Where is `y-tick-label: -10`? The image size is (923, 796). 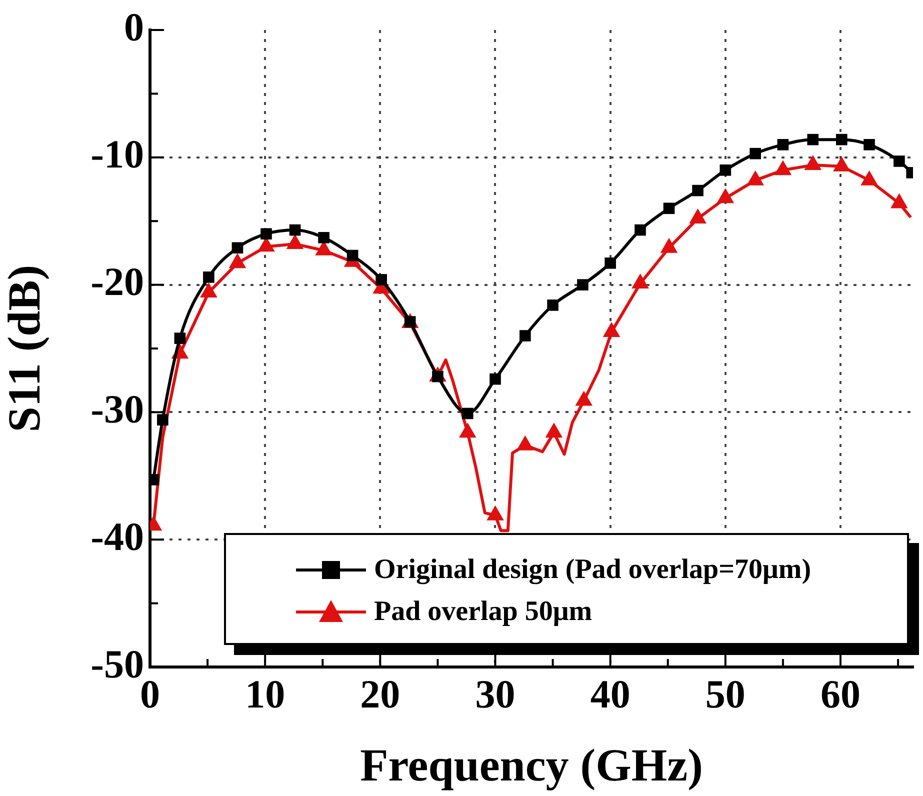 y-tick-label: -10 is located at coordinates (117, 154).